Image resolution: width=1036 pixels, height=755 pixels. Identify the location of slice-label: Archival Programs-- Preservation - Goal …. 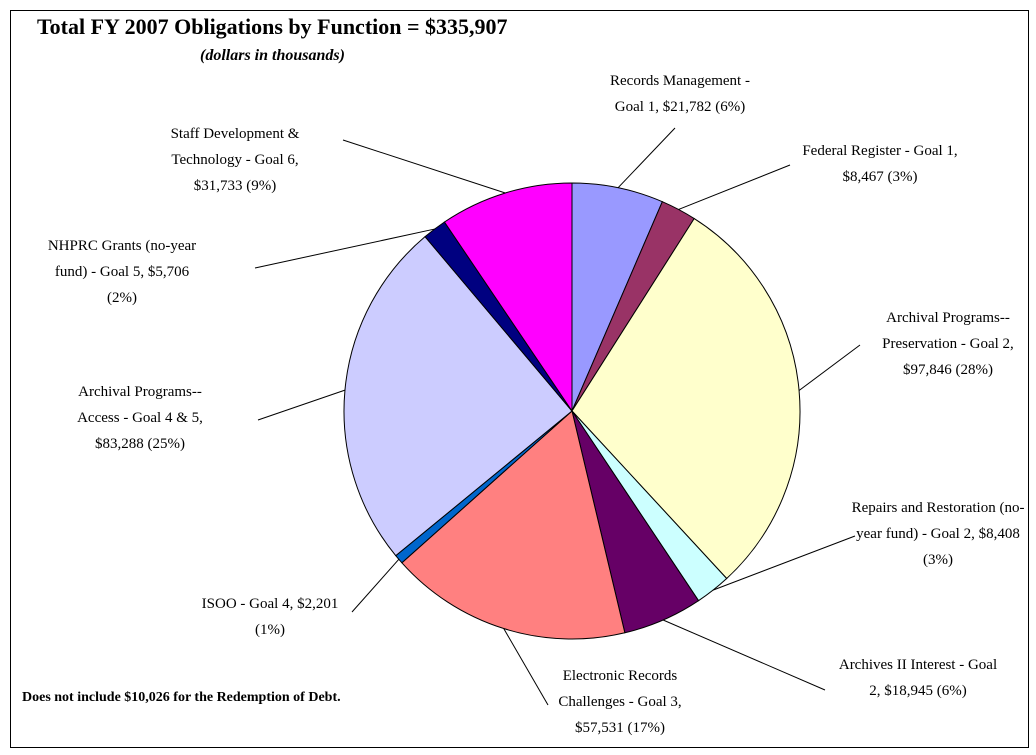
(948, 344).